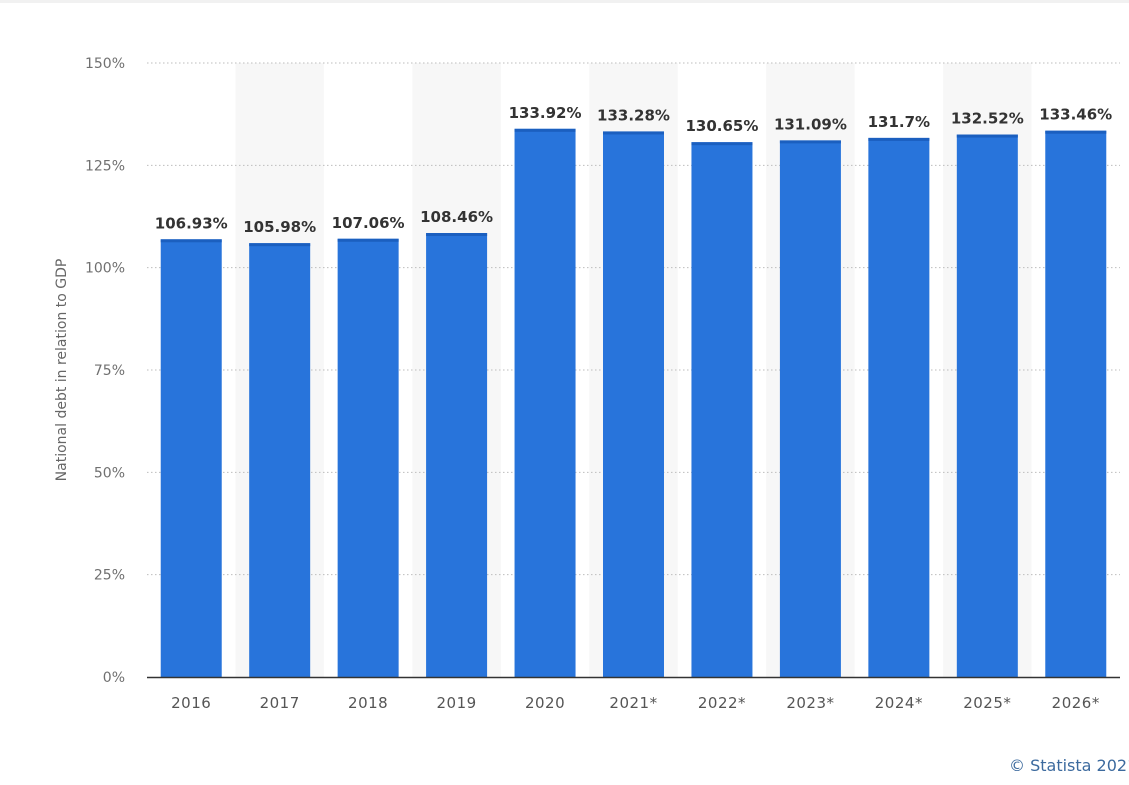  Describe the element at coordinates (105, 269) in the screenshot. I see `y-tick-label: 100%` at that location.